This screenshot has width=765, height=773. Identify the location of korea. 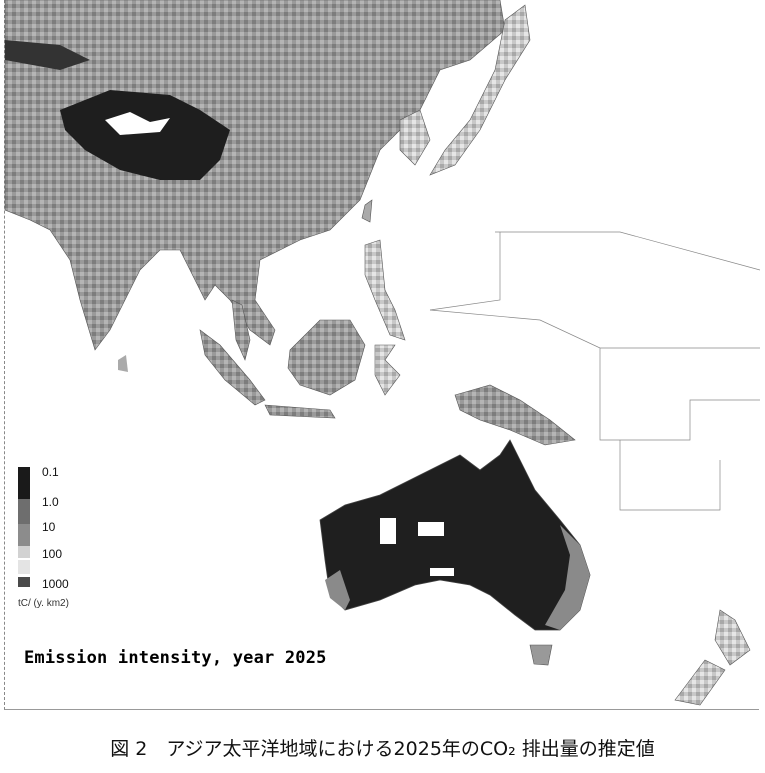
(415, 137).